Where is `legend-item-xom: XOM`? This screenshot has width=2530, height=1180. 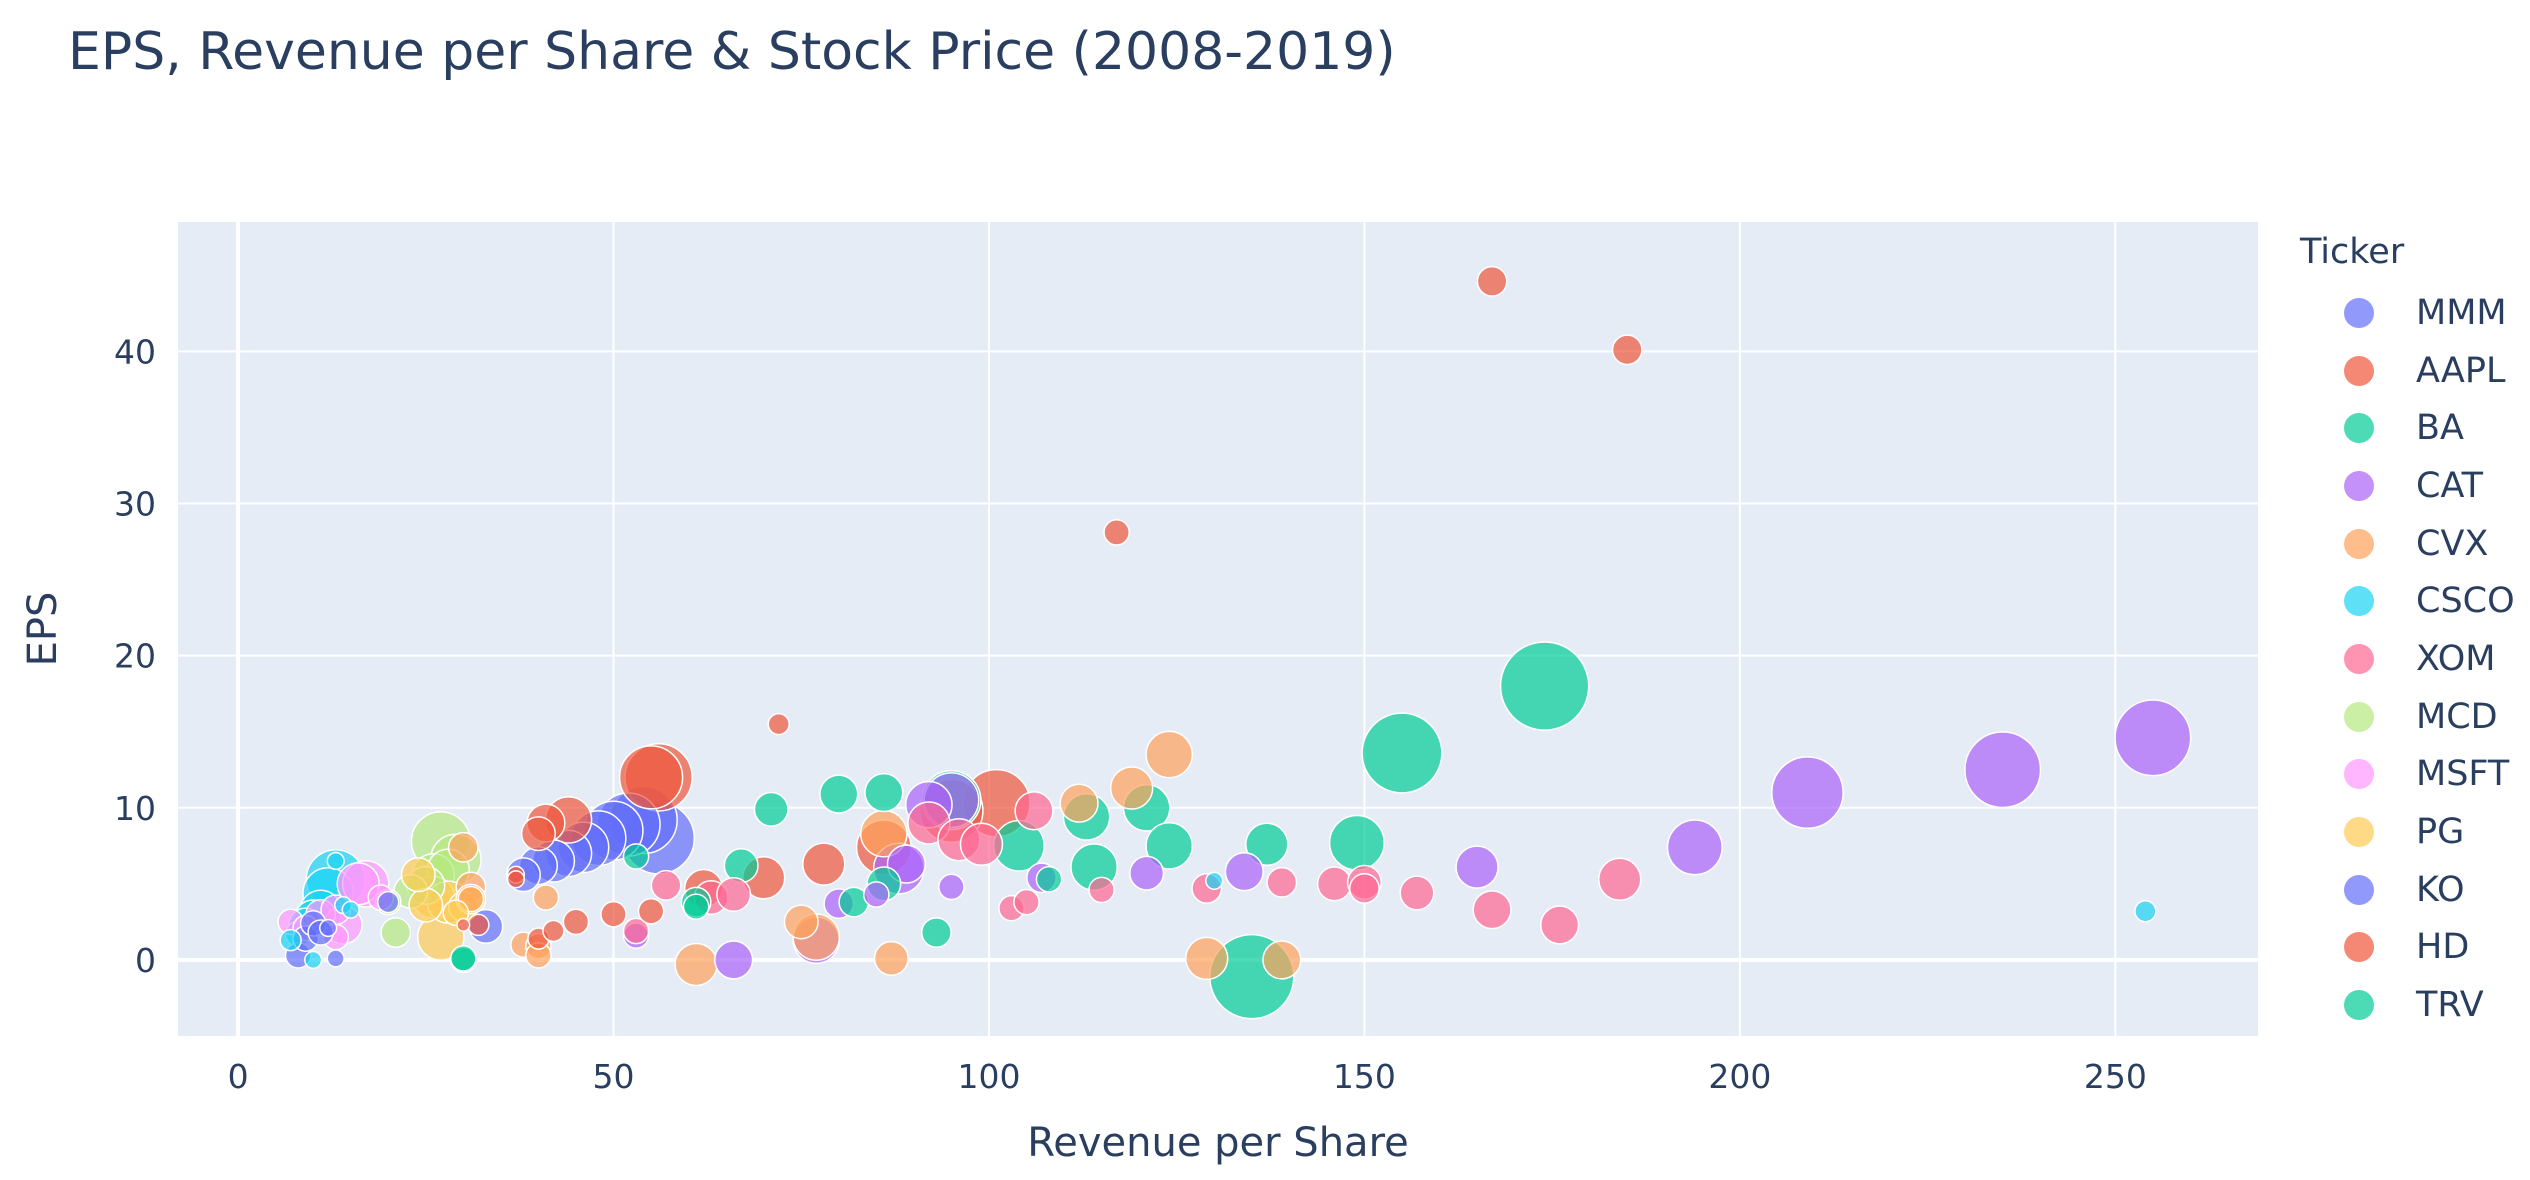 legend-item-xom: XOM is located at coordinates (2407, 659).